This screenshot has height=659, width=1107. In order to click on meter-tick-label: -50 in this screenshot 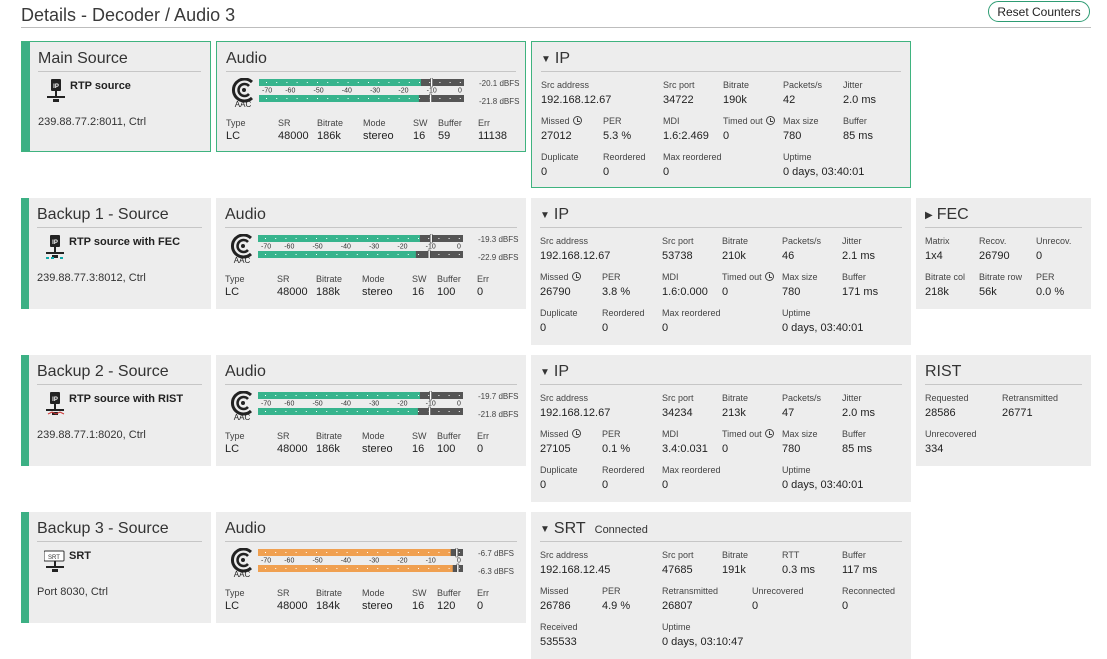, I will do `click(318, 247)`.